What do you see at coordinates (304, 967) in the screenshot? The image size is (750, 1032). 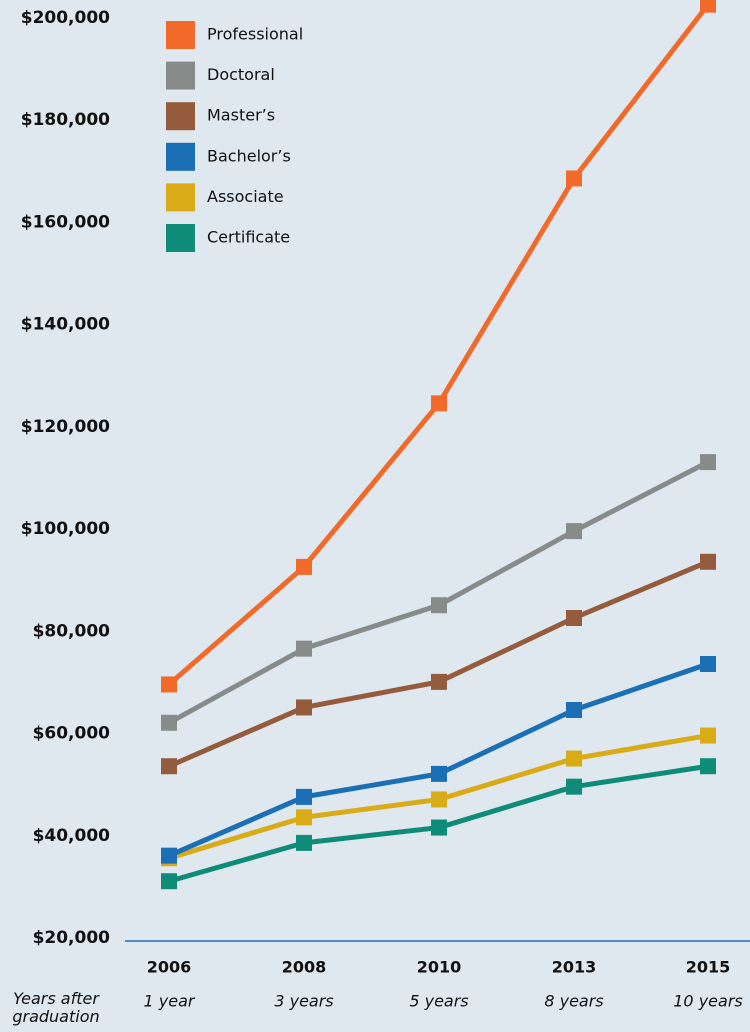 I see `x-tick-label: 2008` at bounding box center [304, 967].